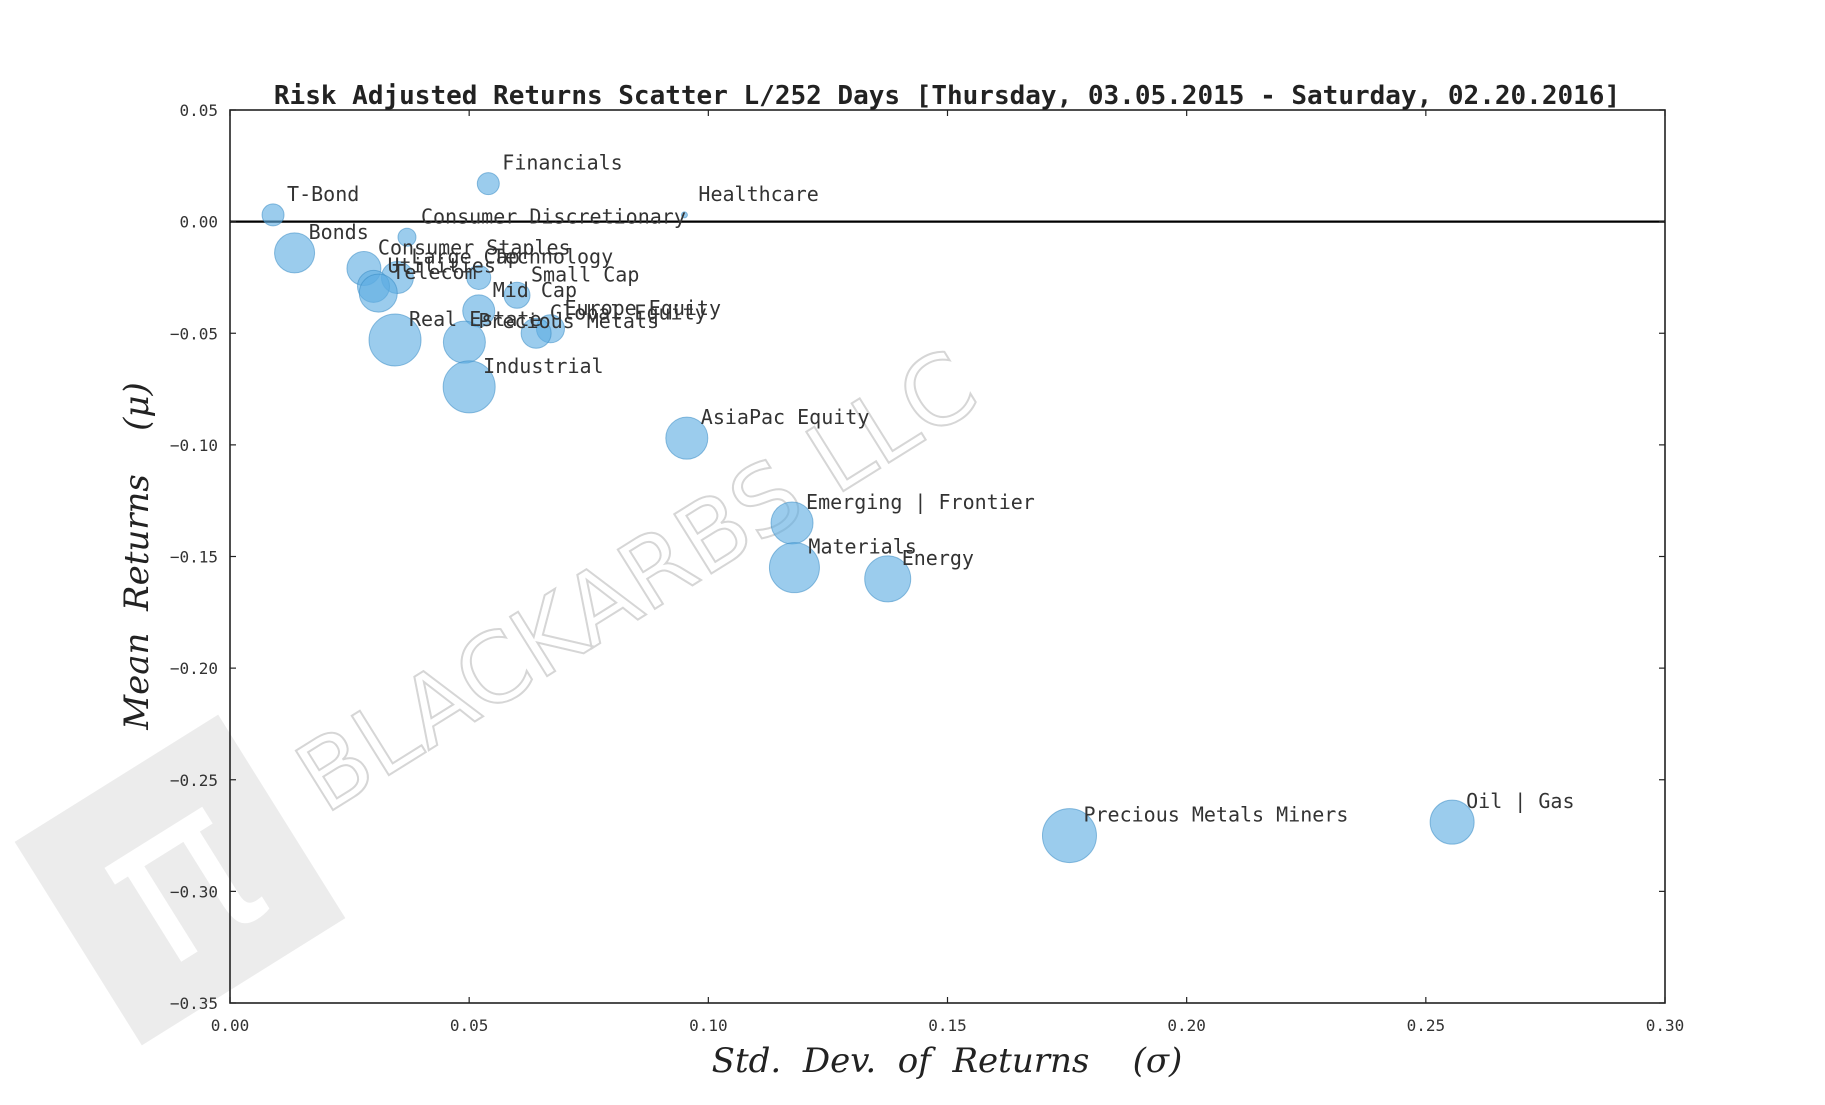  I want to click on y-tick-label: −0.25, so click(194, 780).